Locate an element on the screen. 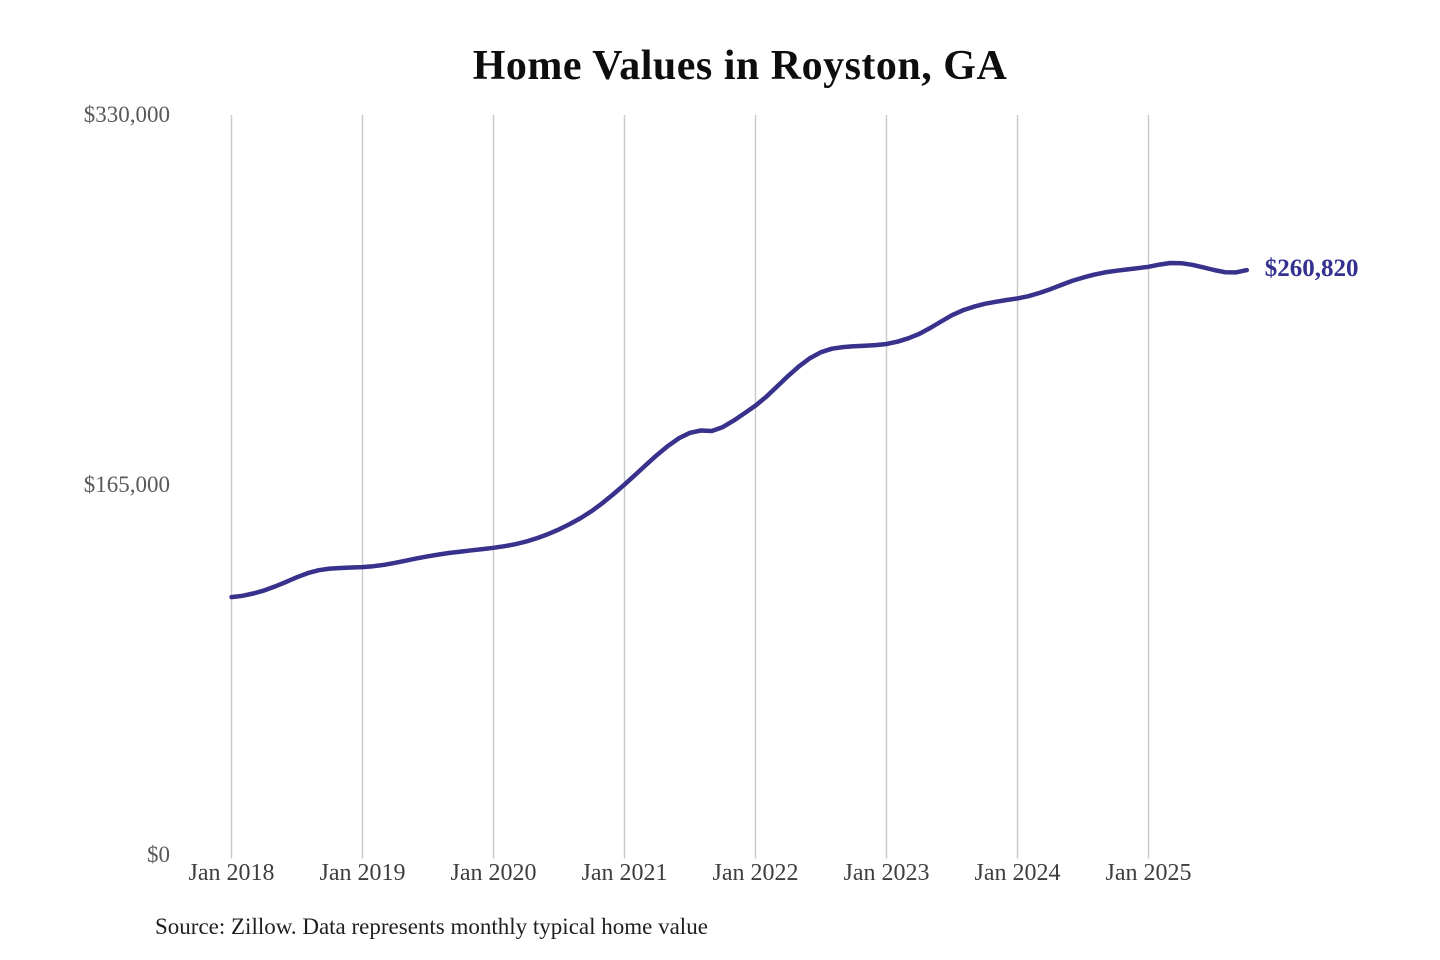  x-tick-label: Jan 2023 is located at coordinates (886, 873).